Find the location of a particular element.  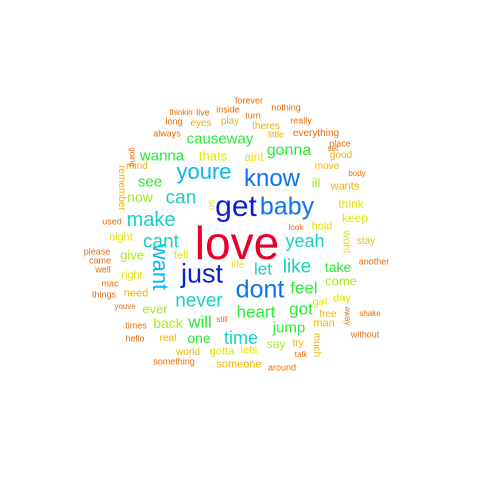

word-someone: someone is located at coordinates (239, 364).